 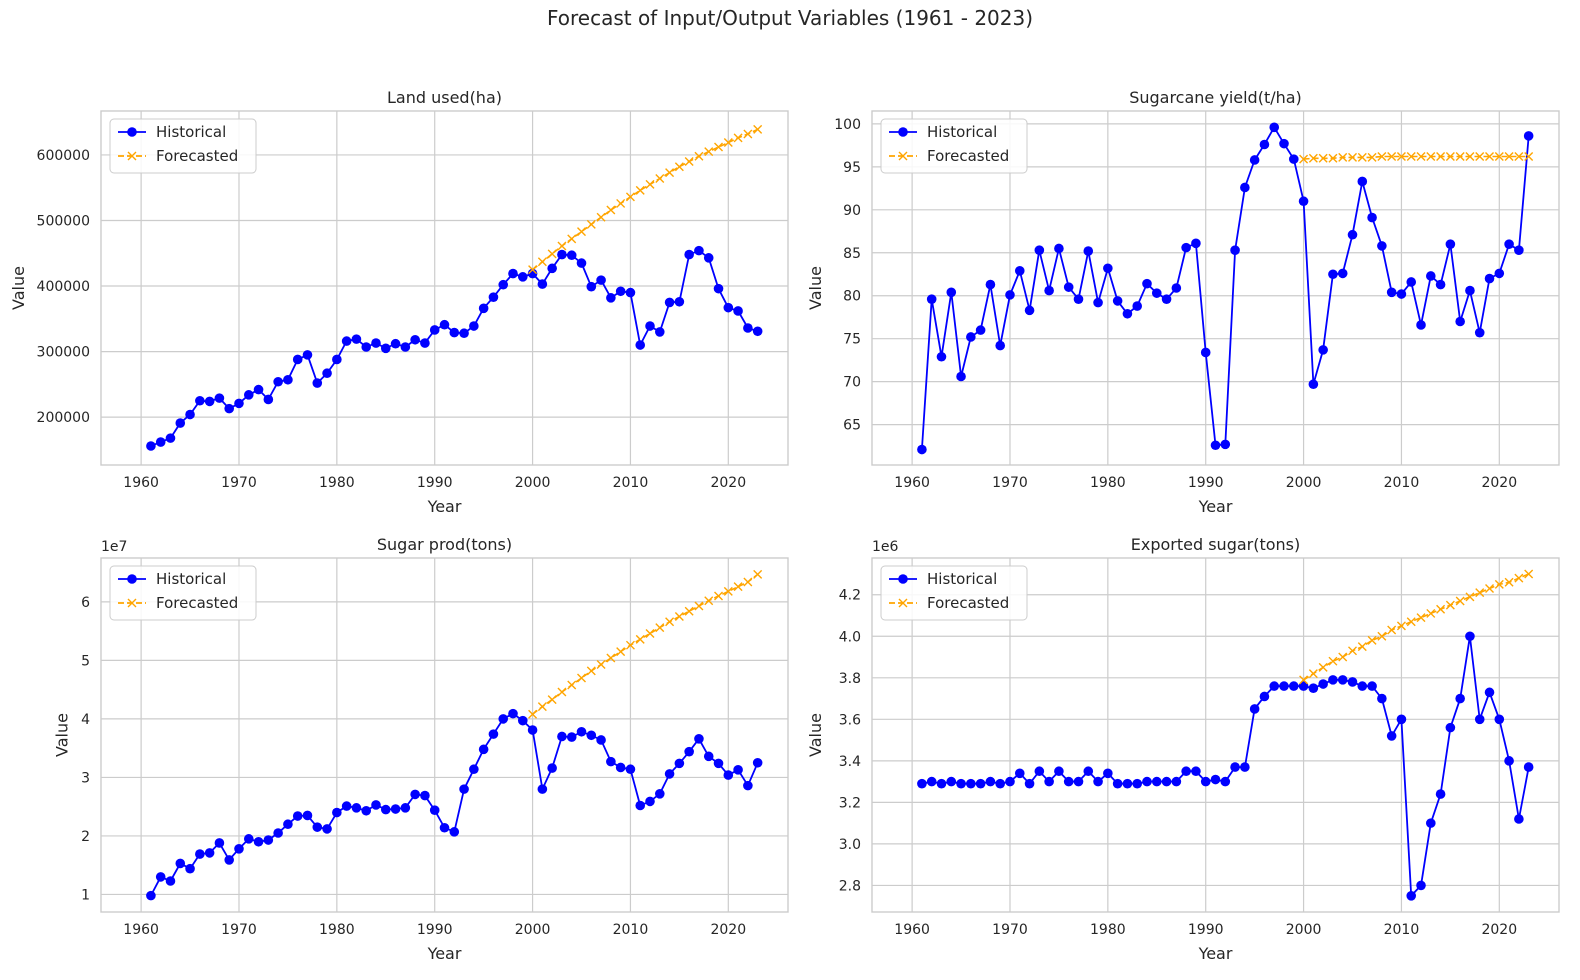 I want to click on y-tick-label: 6, so click(x=85, y=603).